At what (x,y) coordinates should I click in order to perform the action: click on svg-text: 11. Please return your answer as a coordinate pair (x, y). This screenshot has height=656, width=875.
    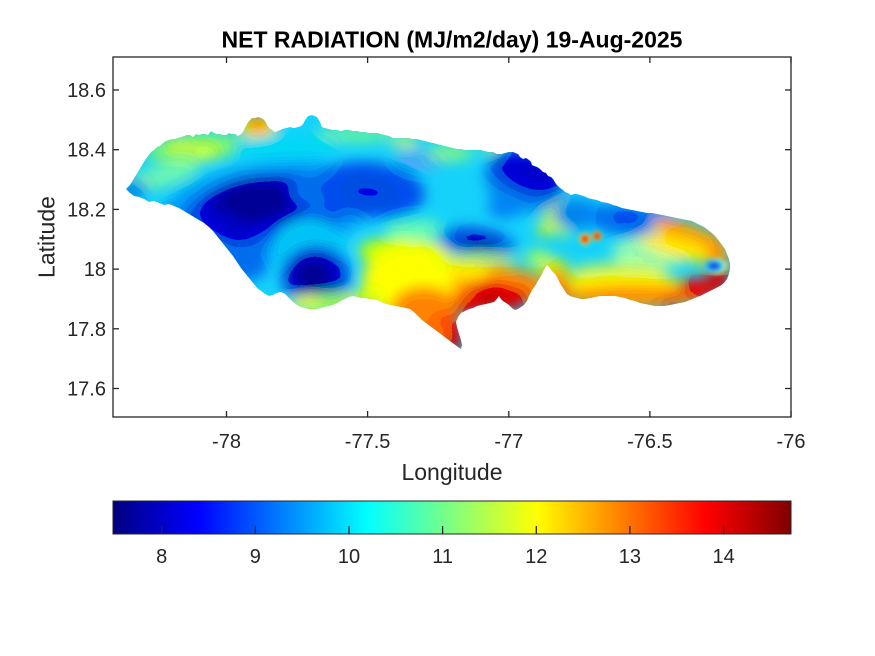
    Looking at the image, I should click on (442, 557).